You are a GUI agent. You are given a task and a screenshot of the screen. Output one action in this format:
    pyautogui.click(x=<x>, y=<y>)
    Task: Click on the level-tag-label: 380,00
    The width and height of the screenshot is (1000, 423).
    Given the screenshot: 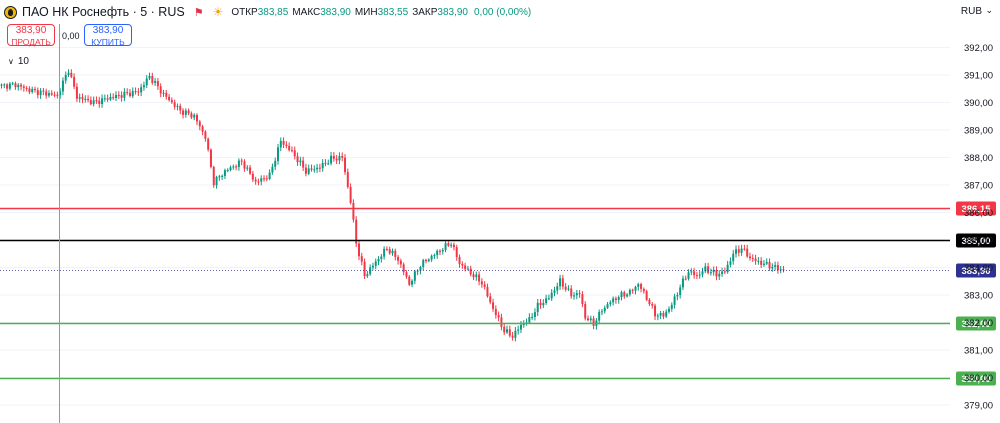 What is the action you would take?
    pyautogui.click(x=975, y=379)
    